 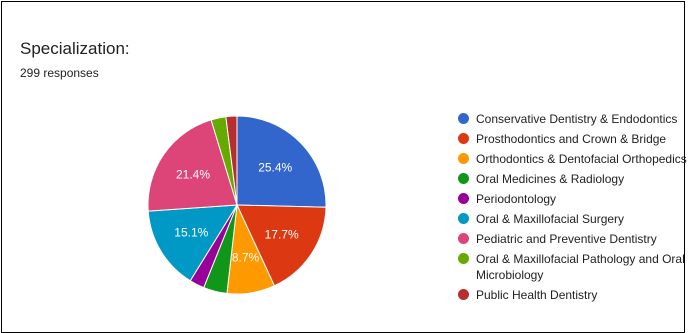 I want to click on legend-item: Orthodontics & Dentofacial Orthopedics, so click(x=572, y=159).